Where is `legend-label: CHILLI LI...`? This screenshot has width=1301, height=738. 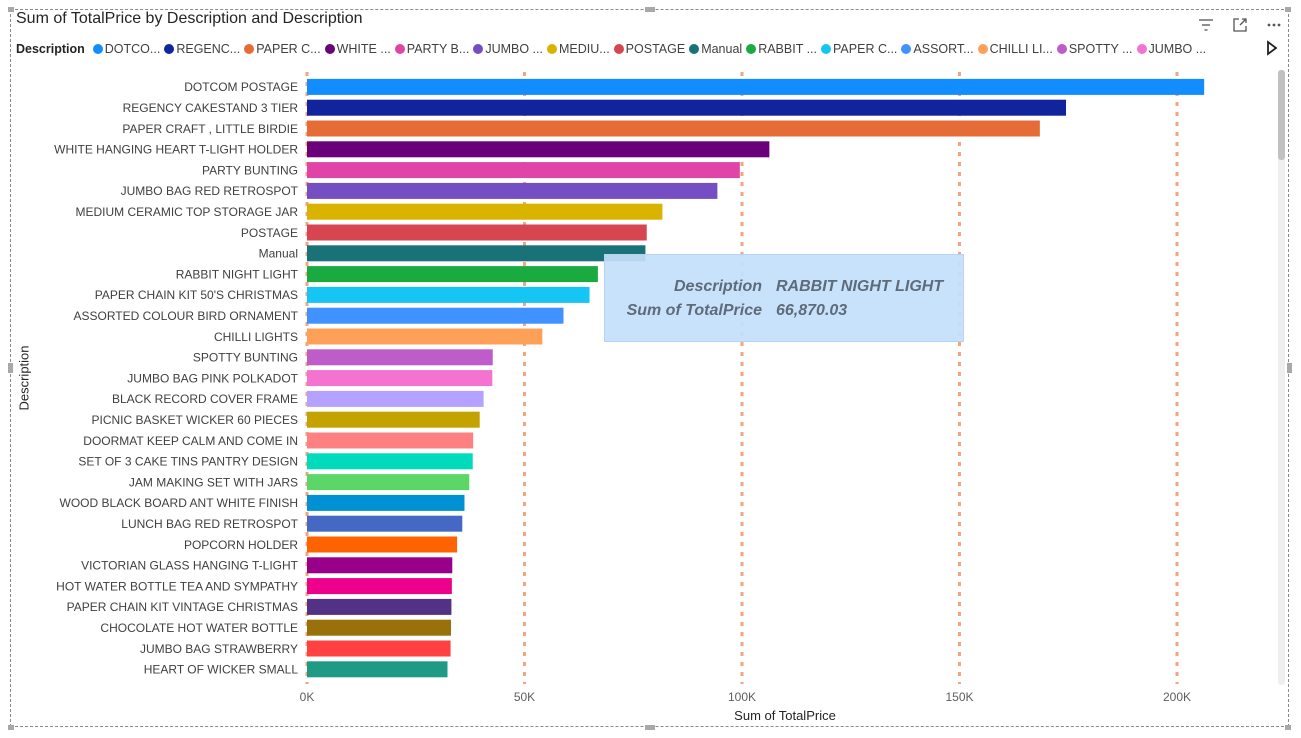
legend-label: CHILLI LI... is located at coordinates (1021, 49).